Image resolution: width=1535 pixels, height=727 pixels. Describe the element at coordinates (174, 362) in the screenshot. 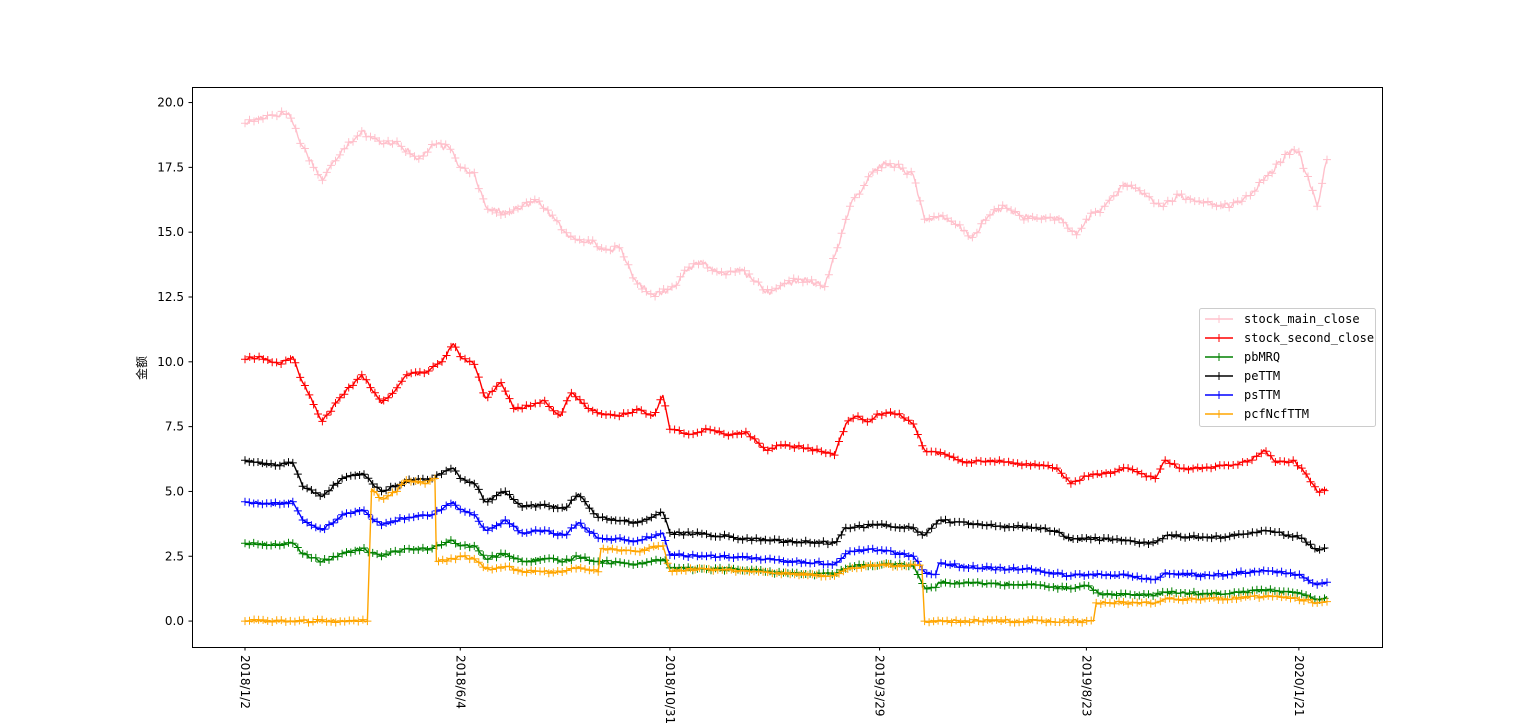

I see `y-axis: 0.0 2.5 5.0 7.5 10.0 12.5 15.0 17.5 20.0` at that location.